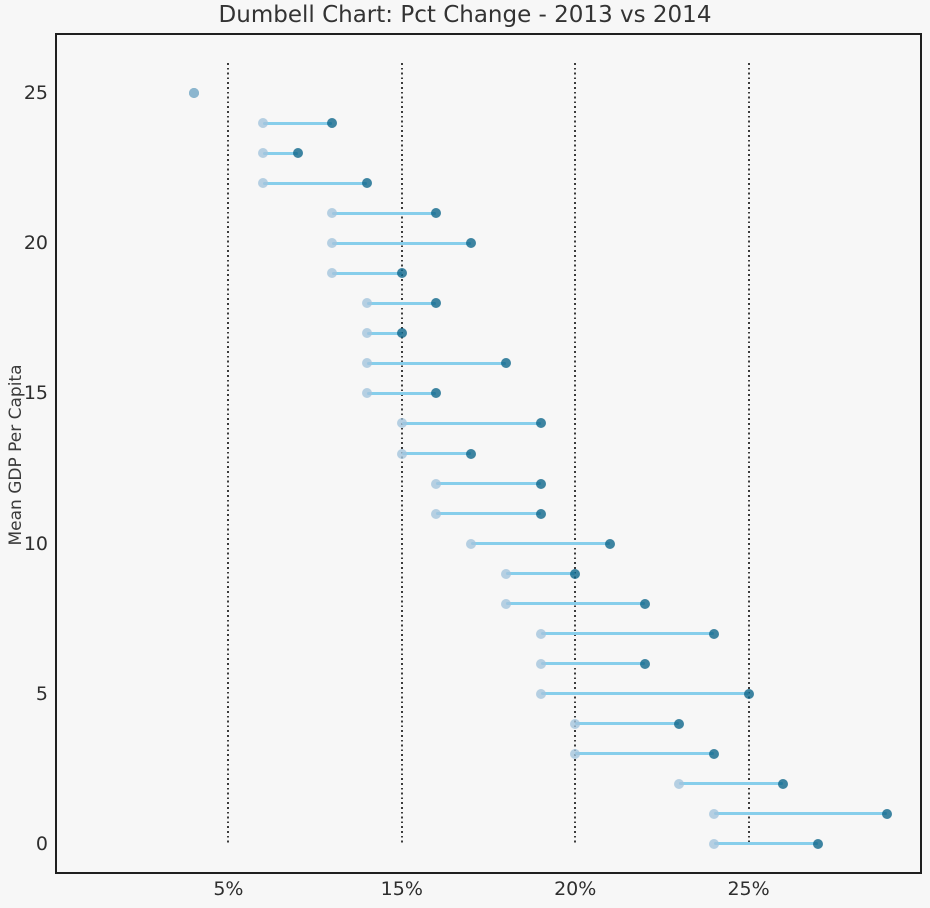 The image size is (930, 908). I want to click on y-tick-label: 0, so click(41, 843).